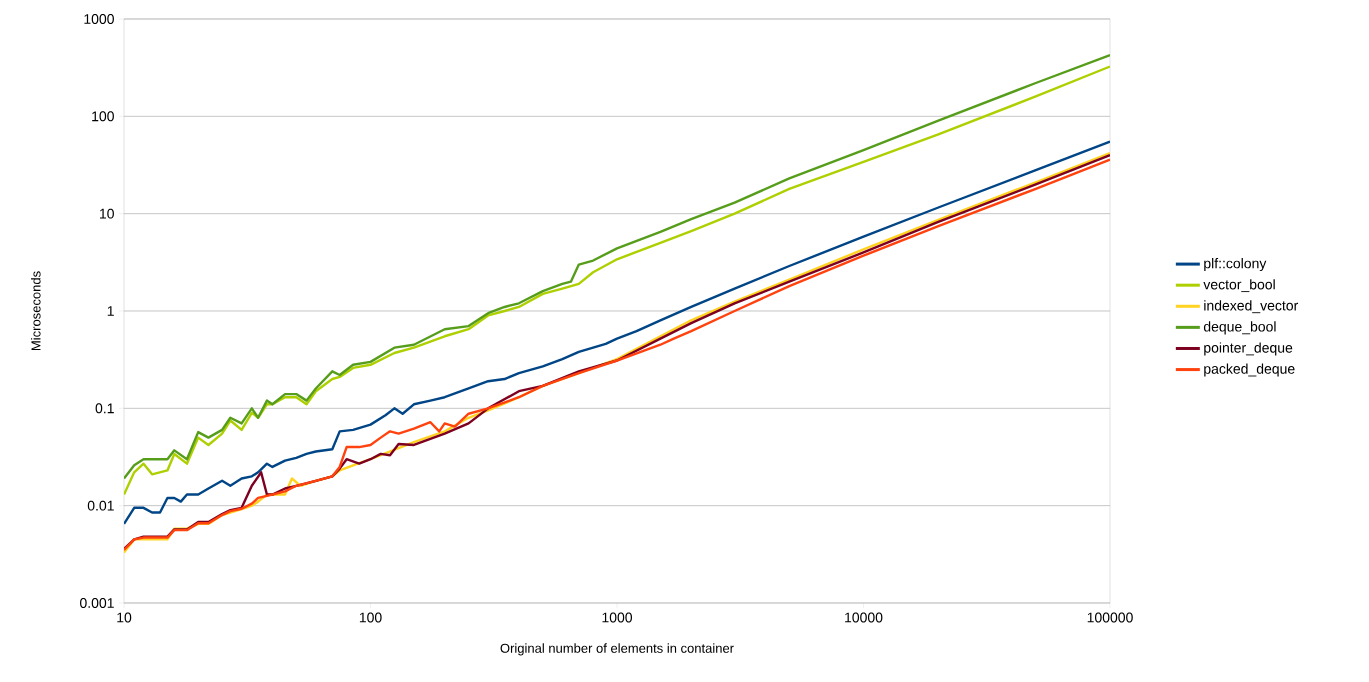 The height and width of the screenshot is (682, 1369). What do you see at coordinates (1239, 286) in the screenshot?
I see `legend-label: vector_bool` at bounding box center [1239, 286].